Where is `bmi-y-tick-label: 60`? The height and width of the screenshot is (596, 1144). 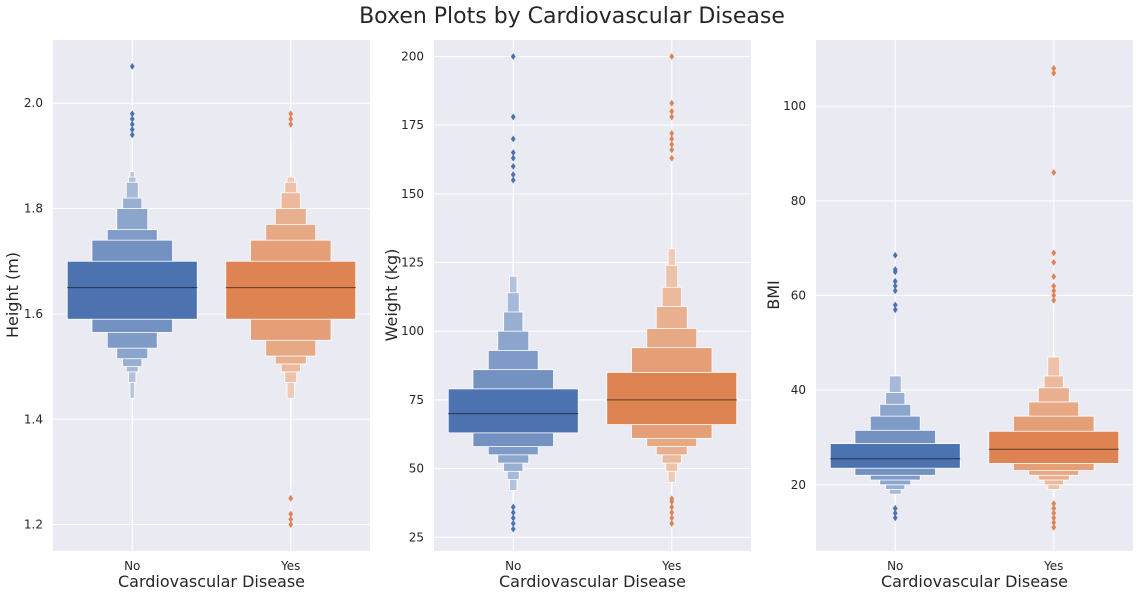 bmi-y-tick-label: 60 is located at coordinates (798, 296).